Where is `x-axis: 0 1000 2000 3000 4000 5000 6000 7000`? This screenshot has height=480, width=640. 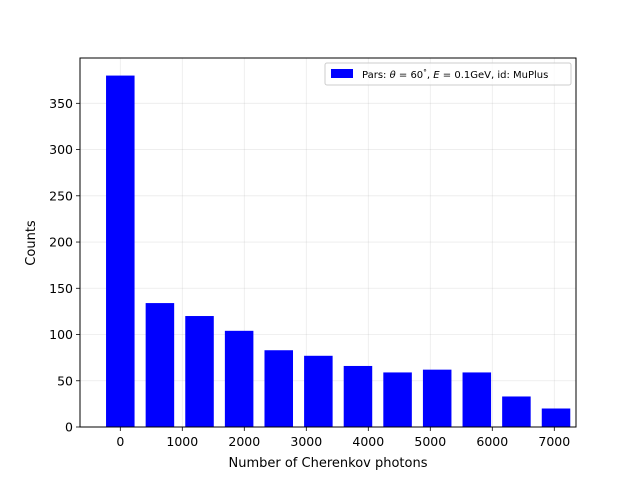
x-axis: 0 1000 2000 3000 4000 5000 6000 7000 is located at coordinates (343, 438).